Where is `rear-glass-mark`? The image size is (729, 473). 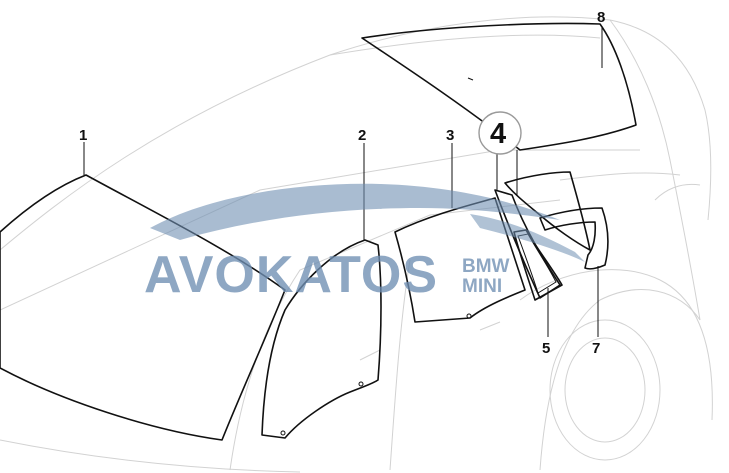 rear-glass-mark is located at coordinates (470, 79).